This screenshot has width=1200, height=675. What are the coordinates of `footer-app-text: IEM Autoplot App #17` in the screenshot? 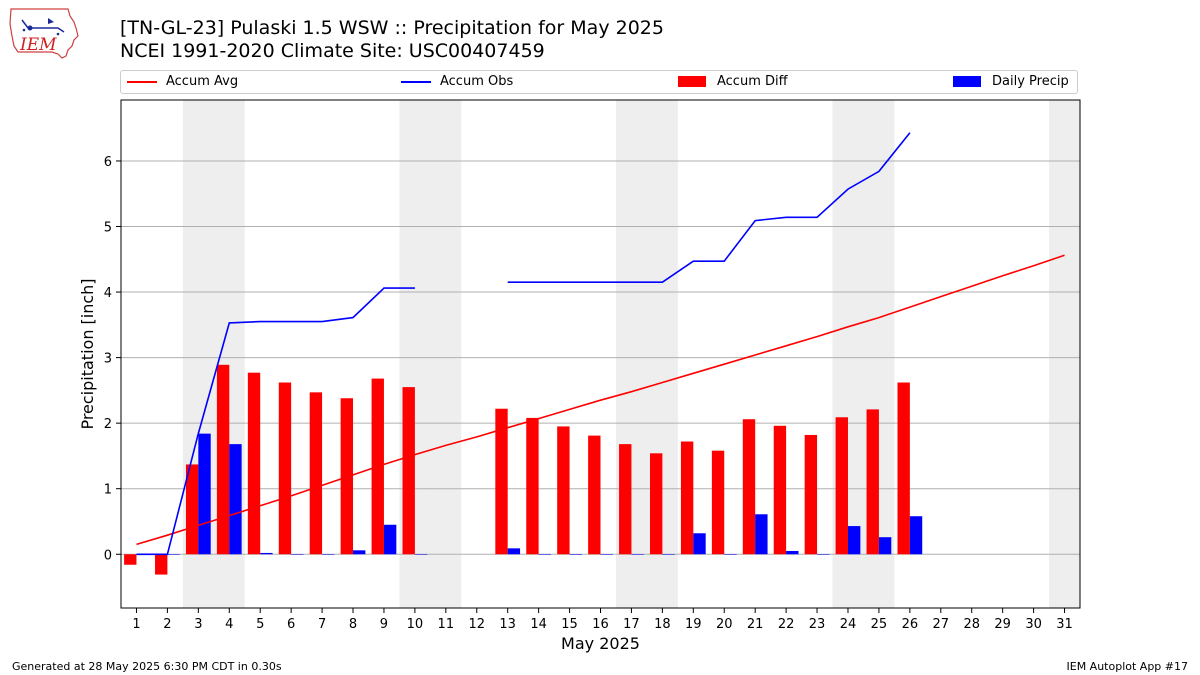 It's located at (1127, 666).